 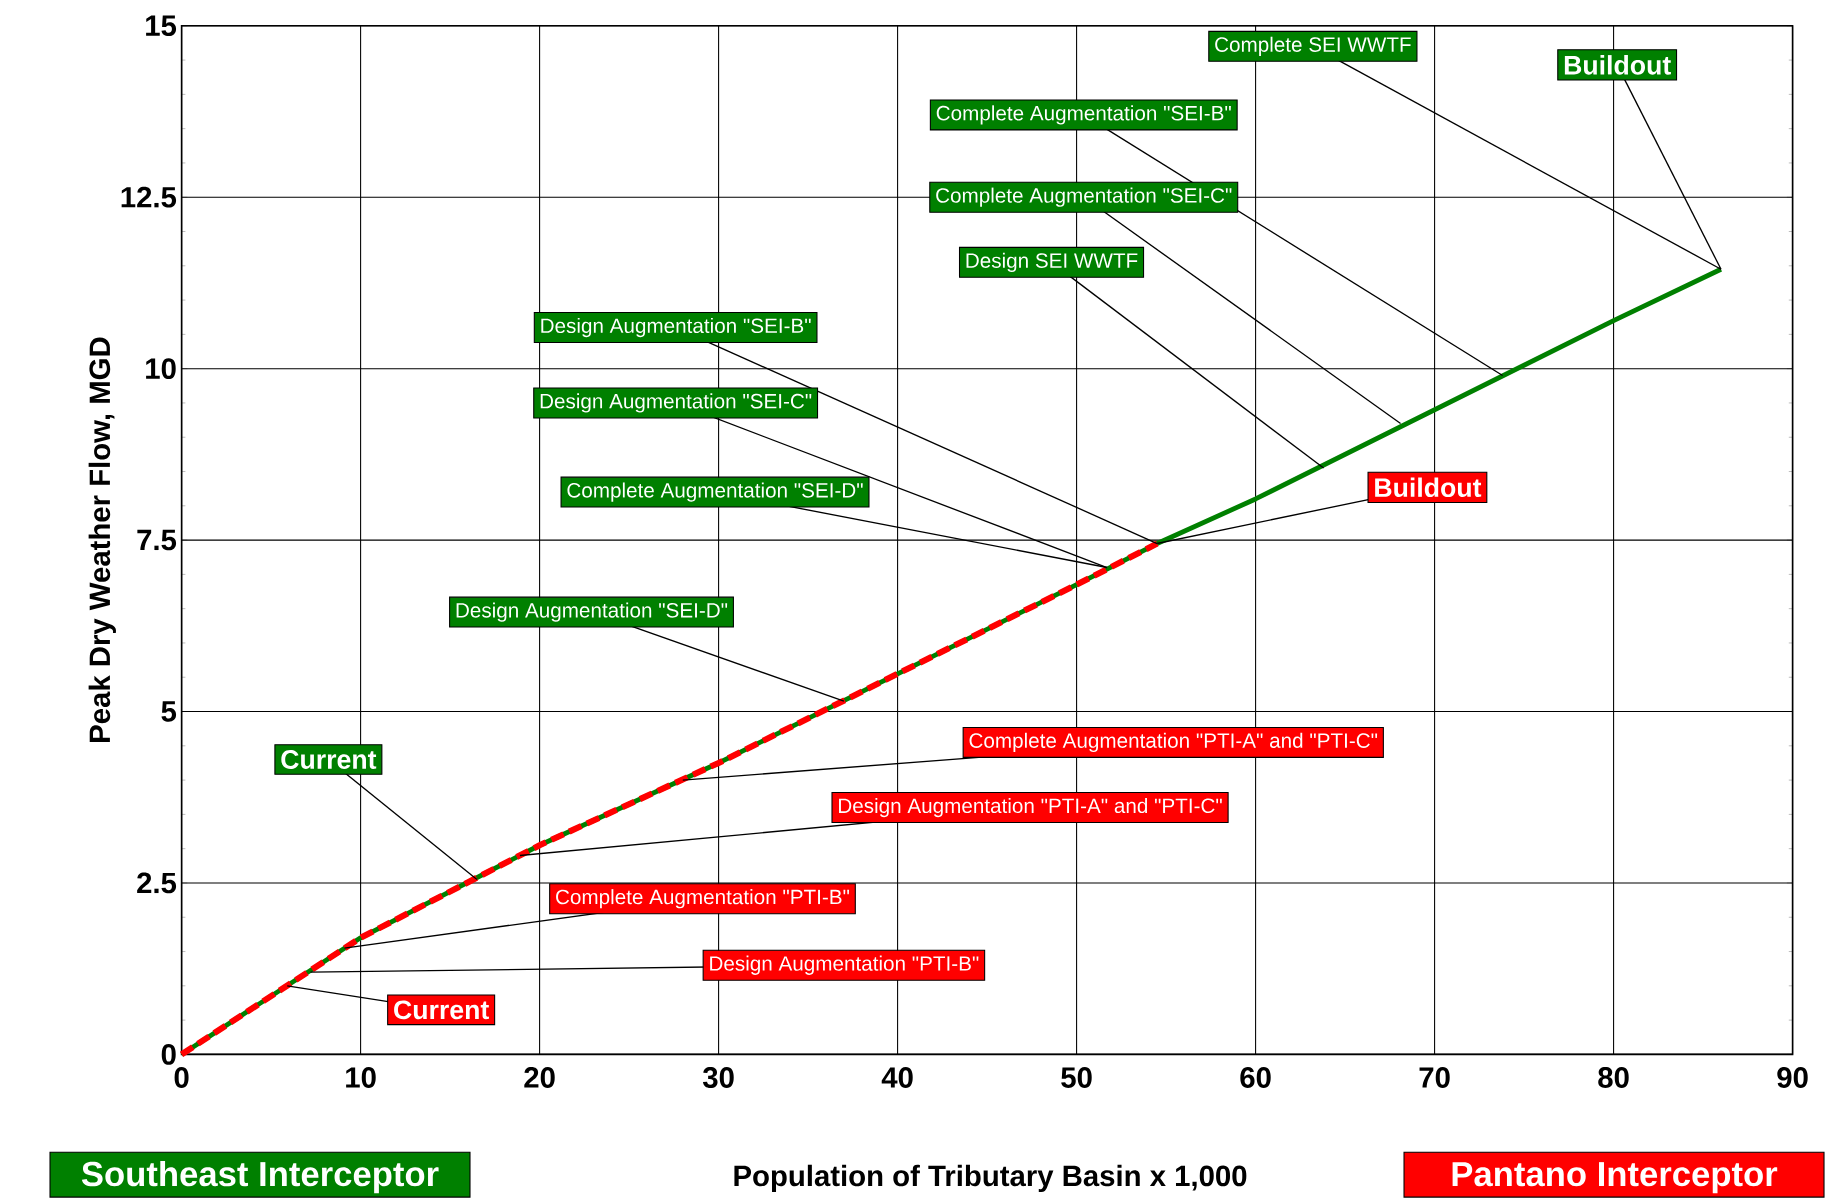 What do you see at coordinates (718, 1077) in the screenshot?
I see `x-tick-label: 30` at bounding box center [718, 1077].